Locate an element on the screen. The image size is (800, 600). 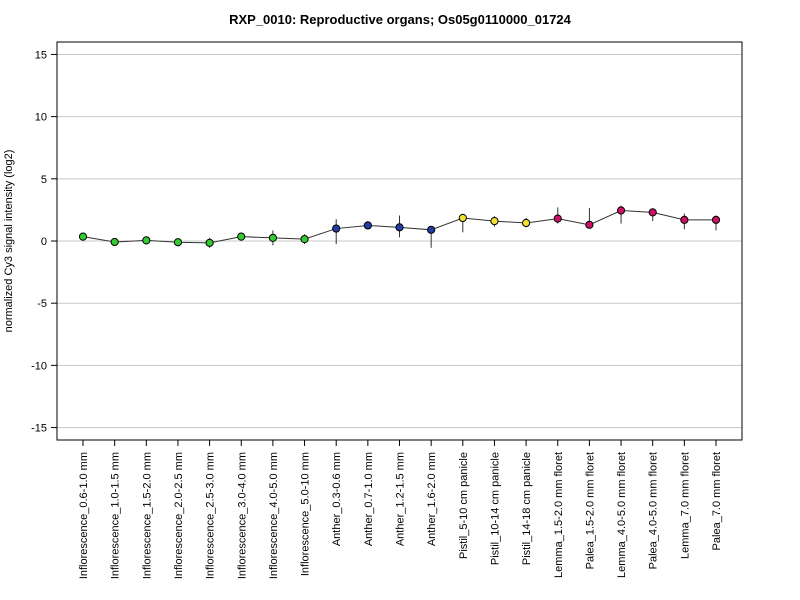
y-axis: -15 -10 -5 0 5 10 15 is located at coordinates (44, 242).